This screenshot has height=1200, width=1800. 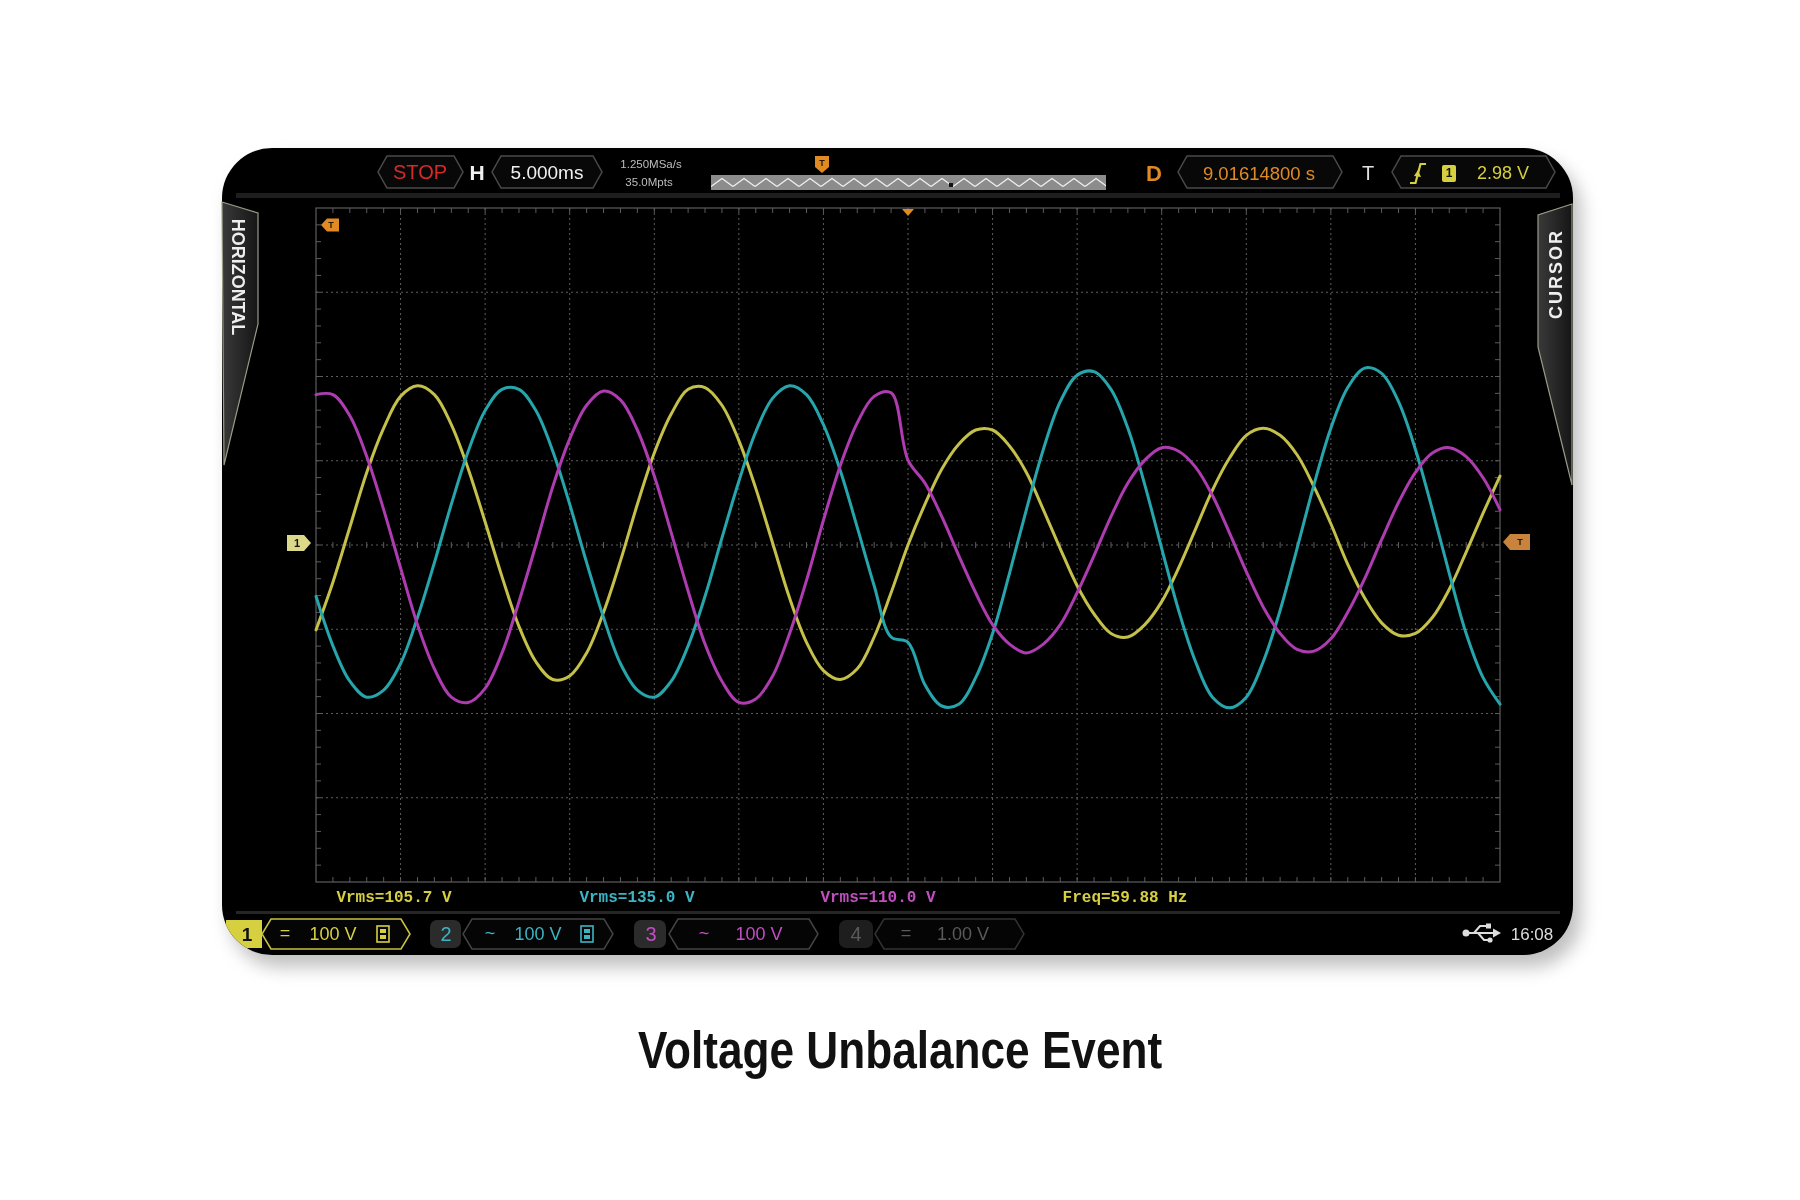 I want to click on text: 2, so click(x=446, y=934).